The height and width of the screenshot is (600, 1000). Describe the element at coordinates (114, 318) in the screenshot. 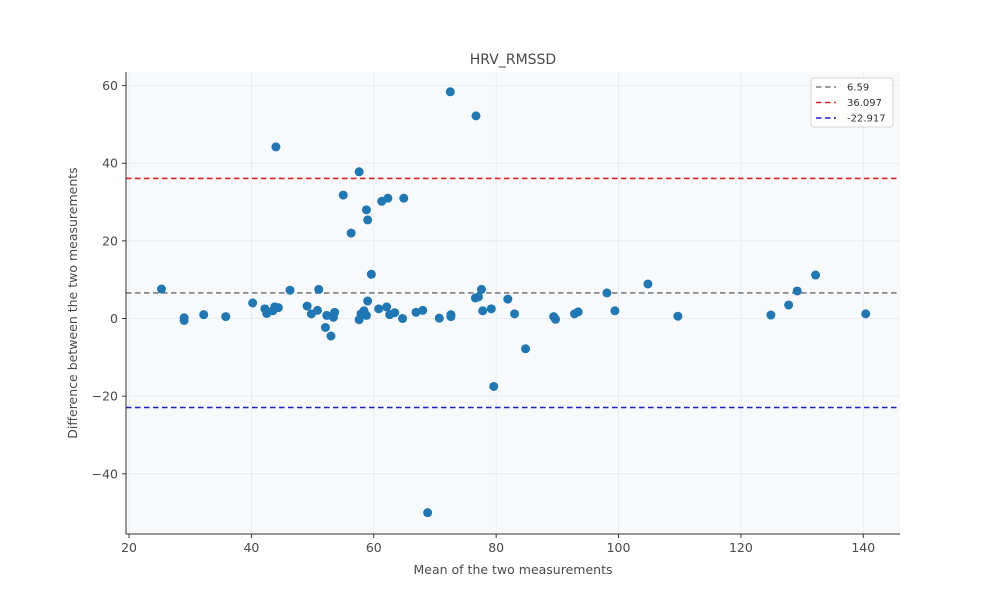

I see `y-tick-label: 0` at that location.